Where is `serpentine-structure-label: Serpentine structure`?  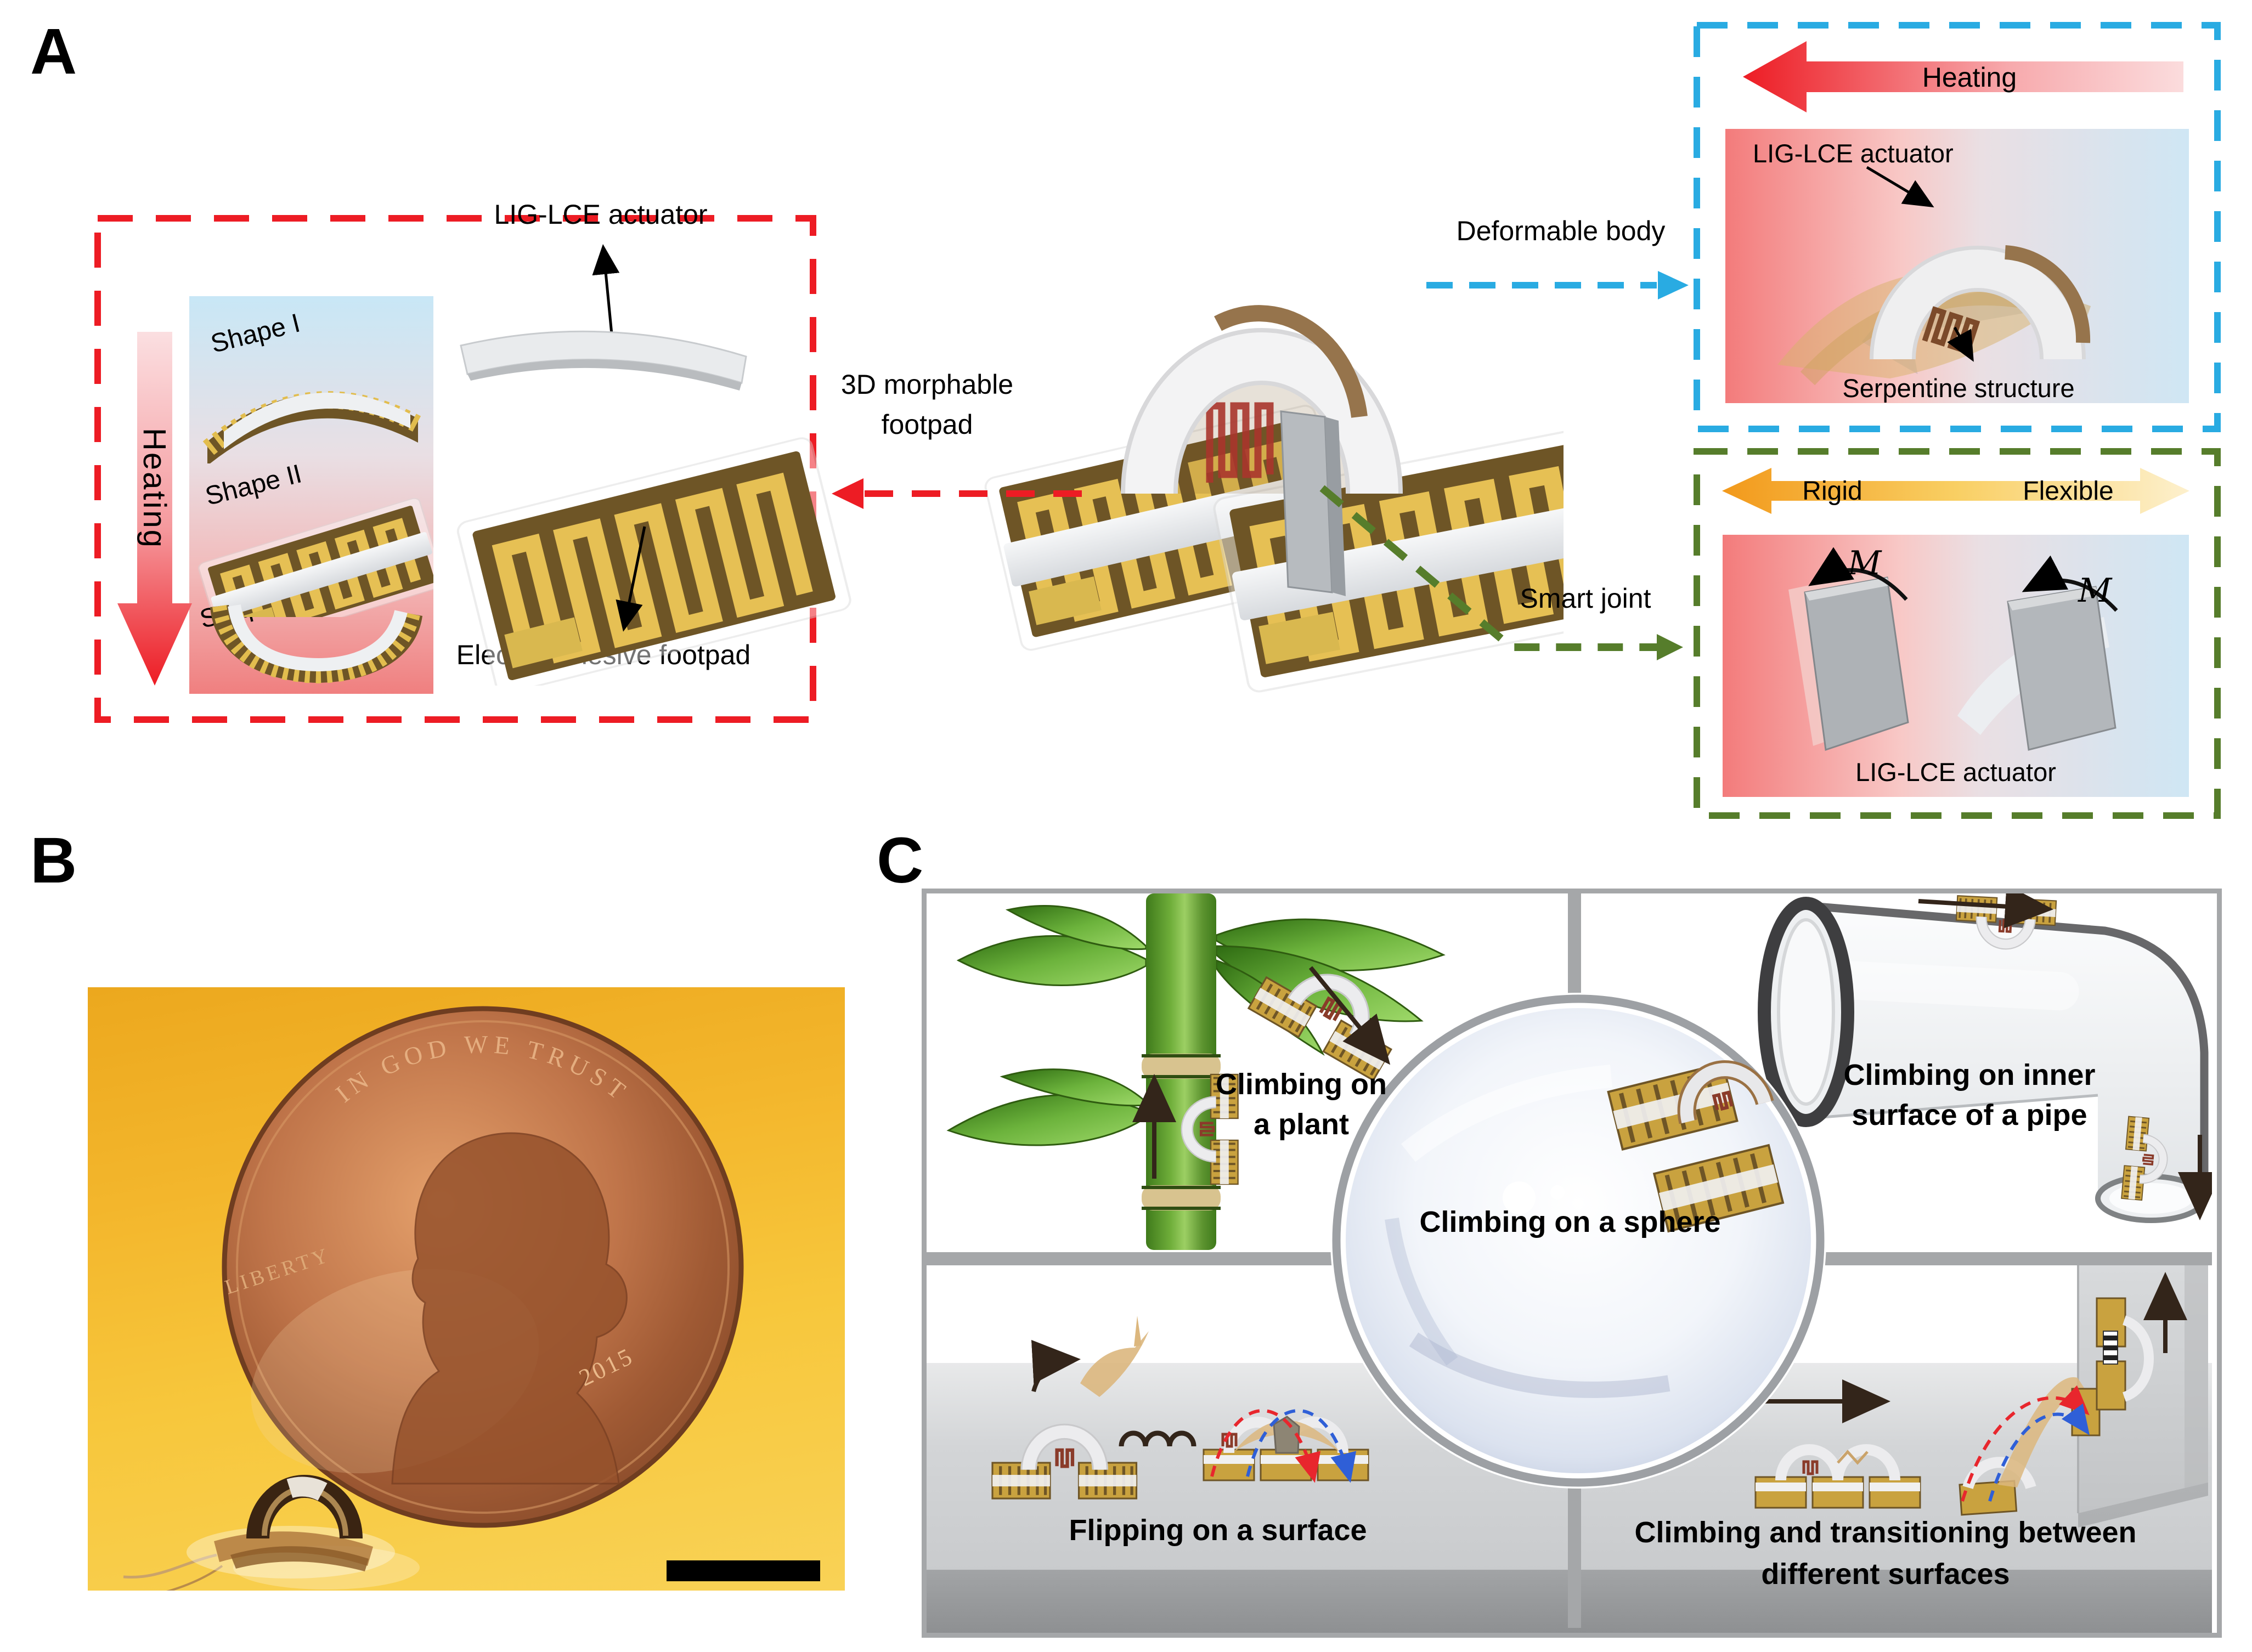
serpentine-structure-label: Serpentine structure is located at coordinates (1959, 388).